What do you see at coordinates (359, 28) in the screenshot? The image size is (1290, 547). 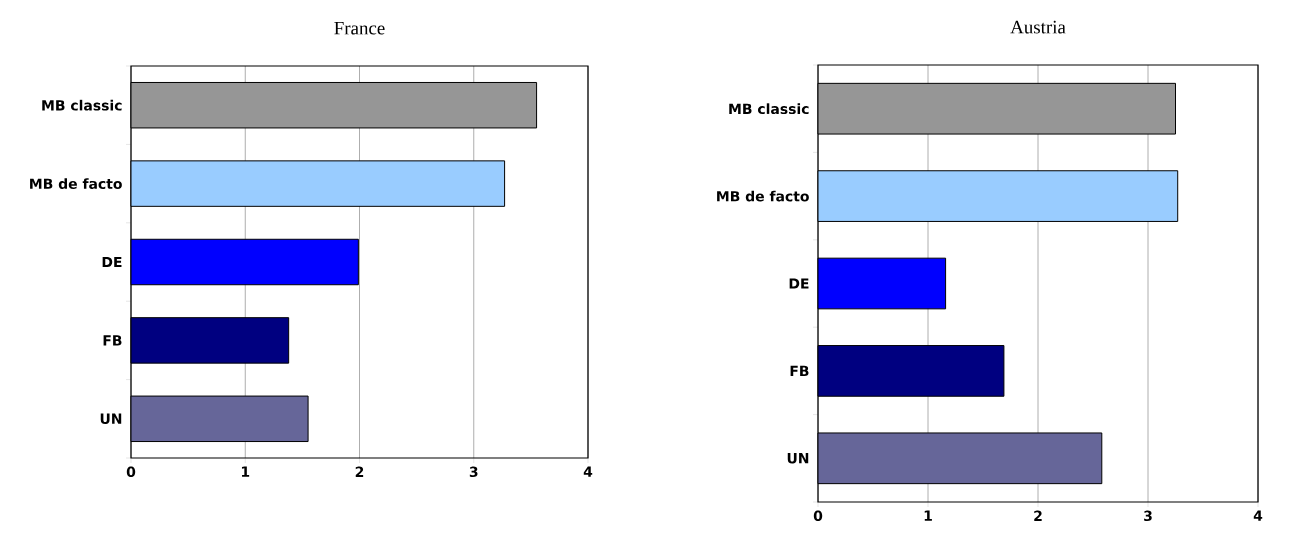 I see `chart-title: France` at bounding box center [359, 28].